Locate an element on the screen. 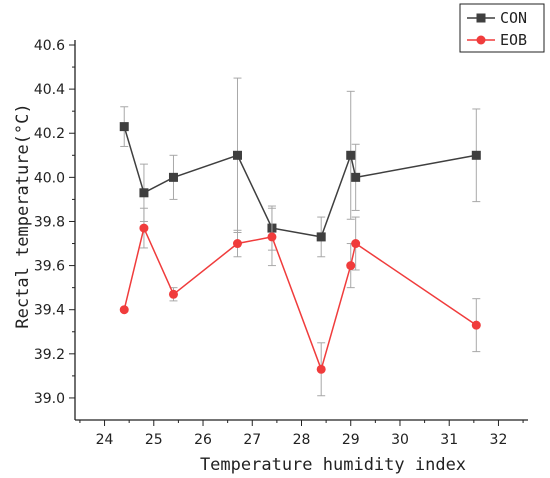  legend-box is located at coordinates (502, 28).